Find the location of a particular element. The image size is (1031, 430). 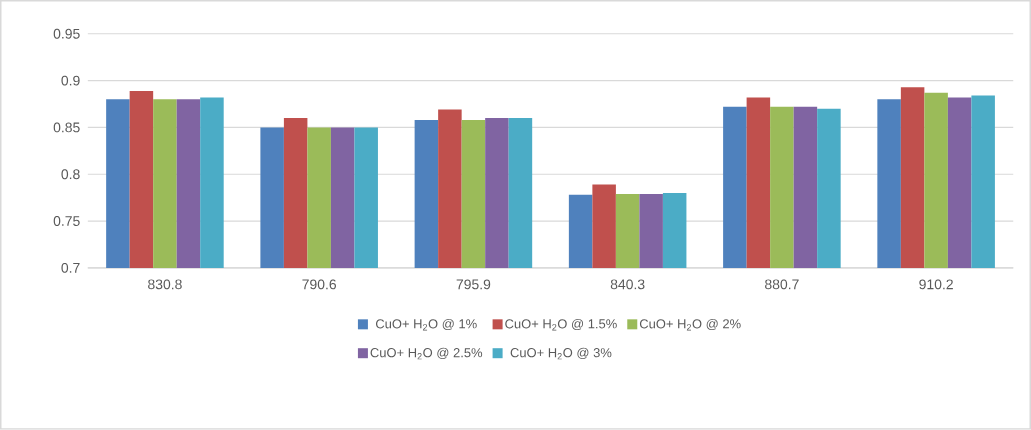

y-tick-label: 0.95 is located at coordinates (66, 33).